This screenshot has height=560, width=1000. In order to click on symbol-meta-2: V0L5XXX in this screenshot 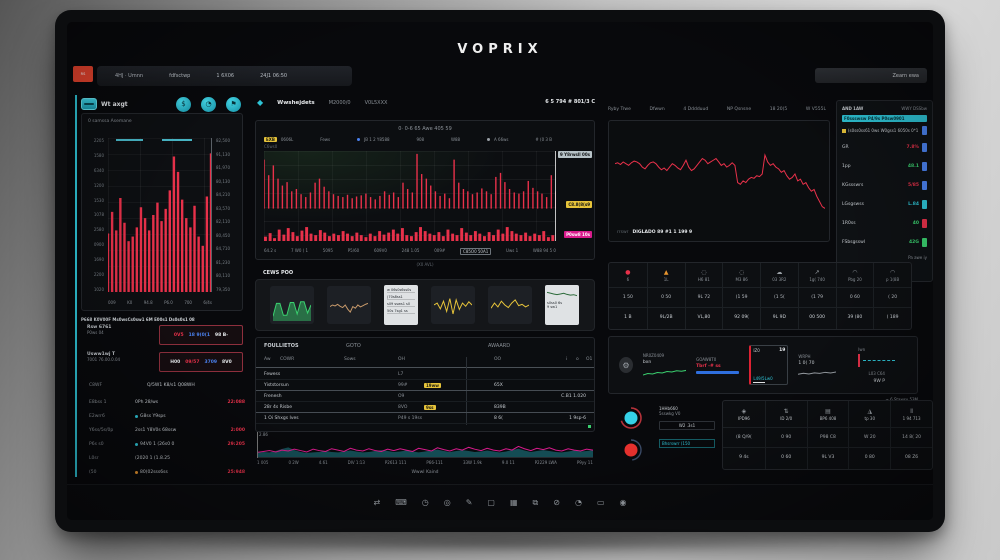, I will do `click(376, 102)`.